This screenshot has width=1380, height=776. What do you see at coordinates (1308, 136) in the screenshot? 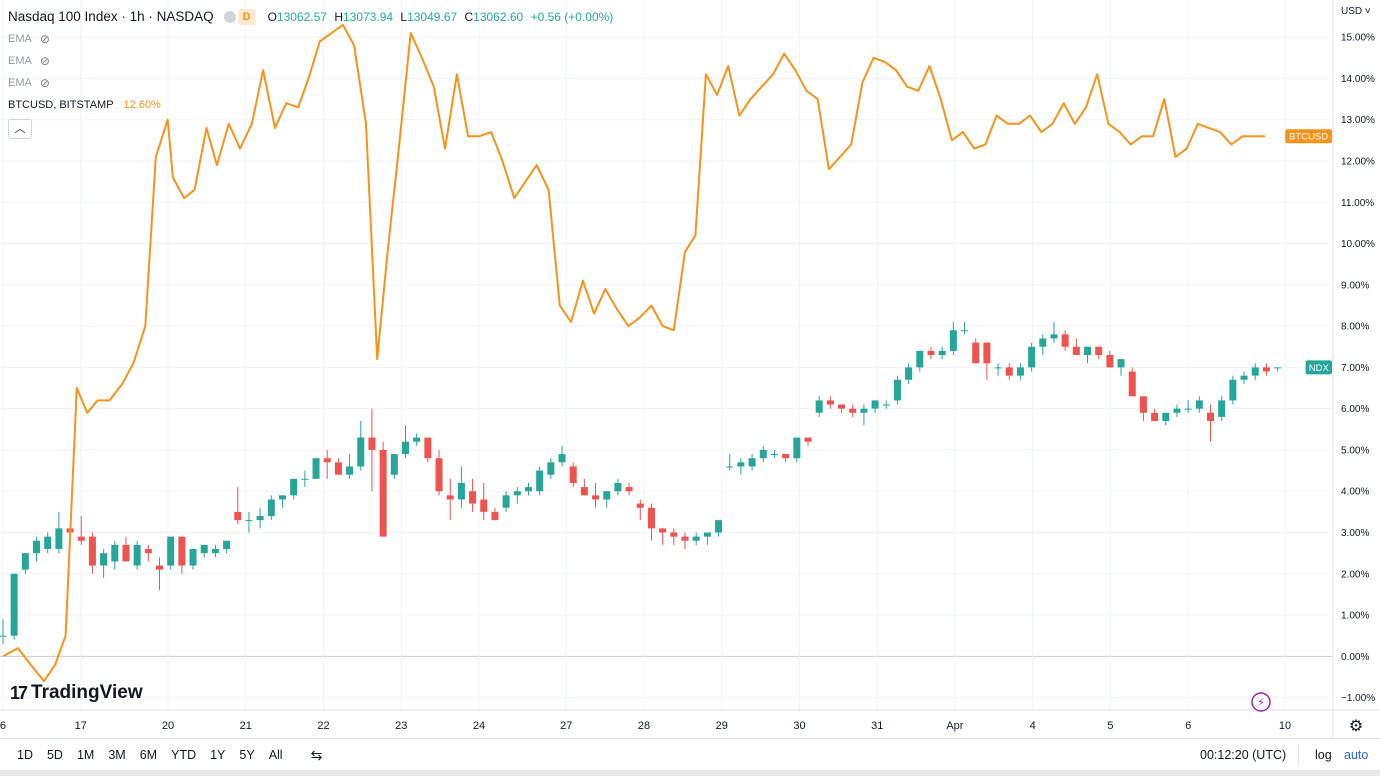
I see `btcusd-price-label: BTCUSD` at bounding box center [1308, 136].